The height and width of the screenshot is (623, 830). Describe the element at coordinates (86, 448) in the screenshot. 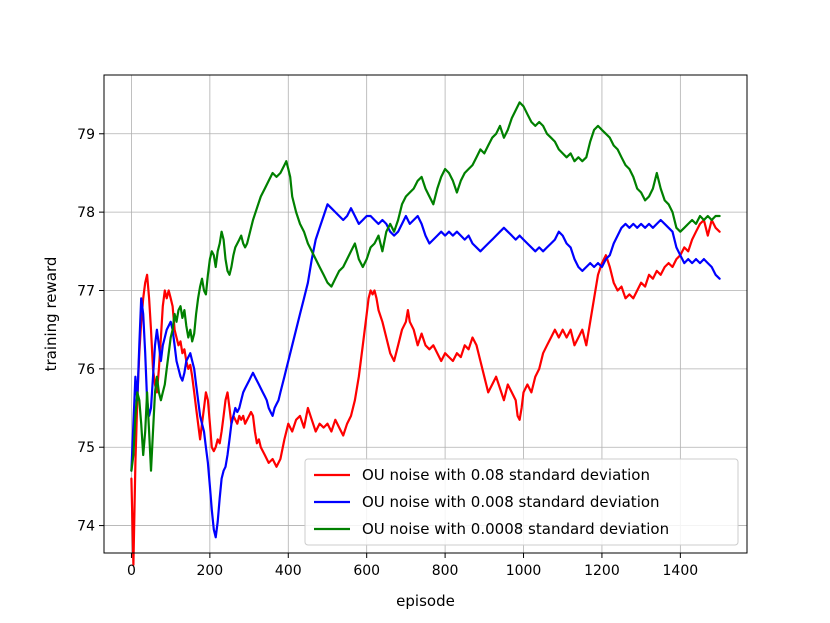

I see `y-tick-label: 75` at that location.